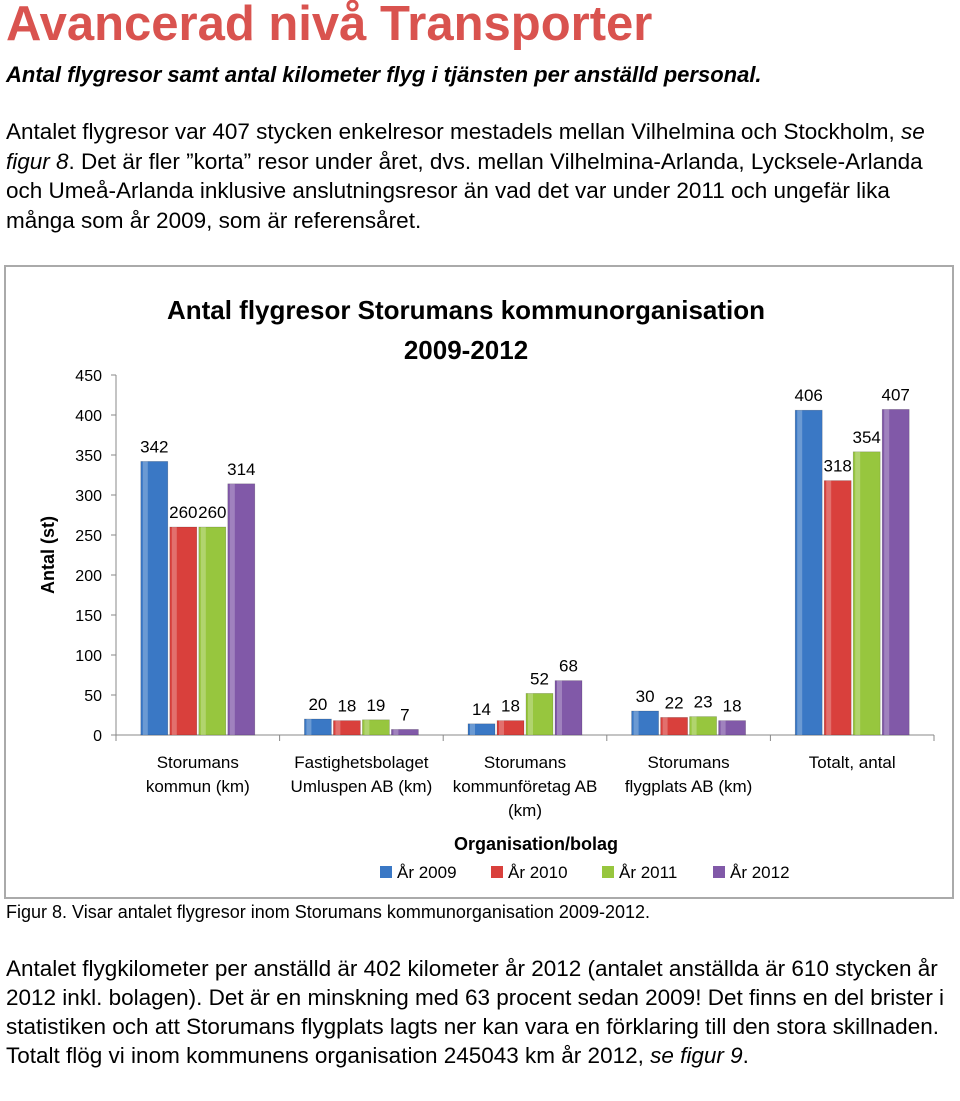 The height and width of the screenshot is (1101, 960). What do you see at coordinates (183, 631) in the screenshot?
I see `bar-cat0-s1` at bounding box center [183, 631].